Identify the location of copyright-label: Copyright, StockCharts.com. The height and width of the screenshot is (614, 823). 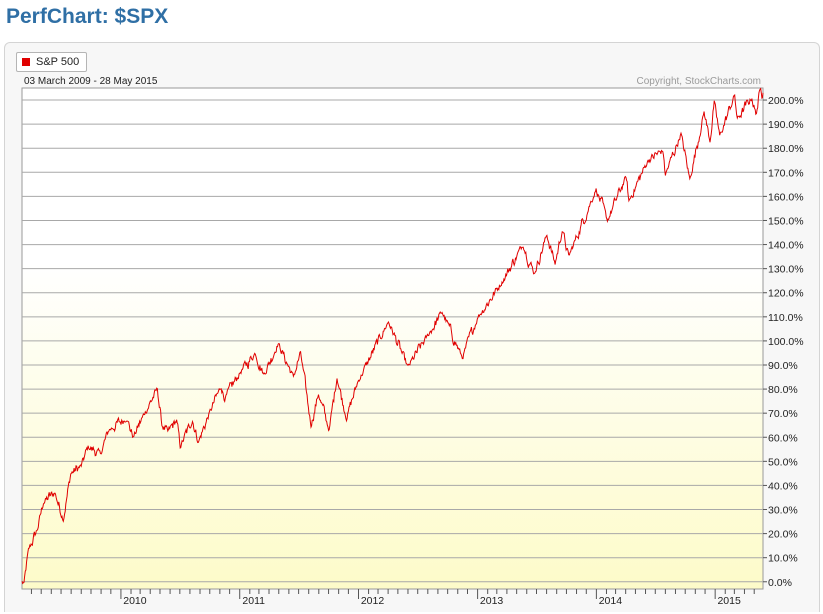
(699, 81).